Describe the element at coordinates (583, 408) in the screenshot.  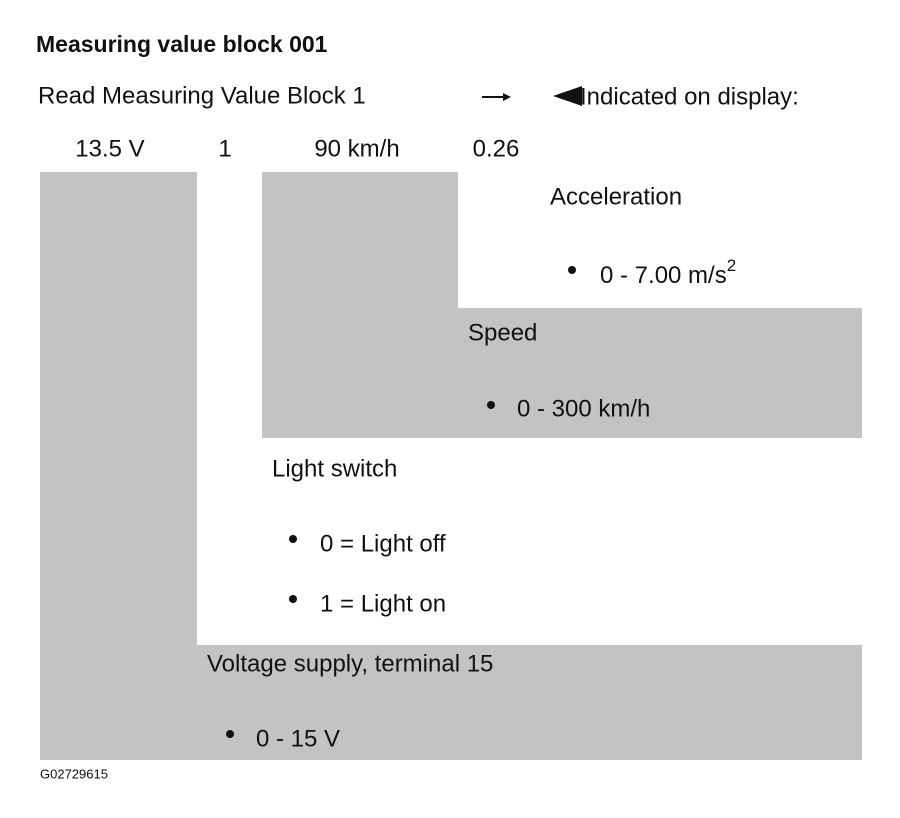
I see `field-range: 0 - 300 km/h` at that location.